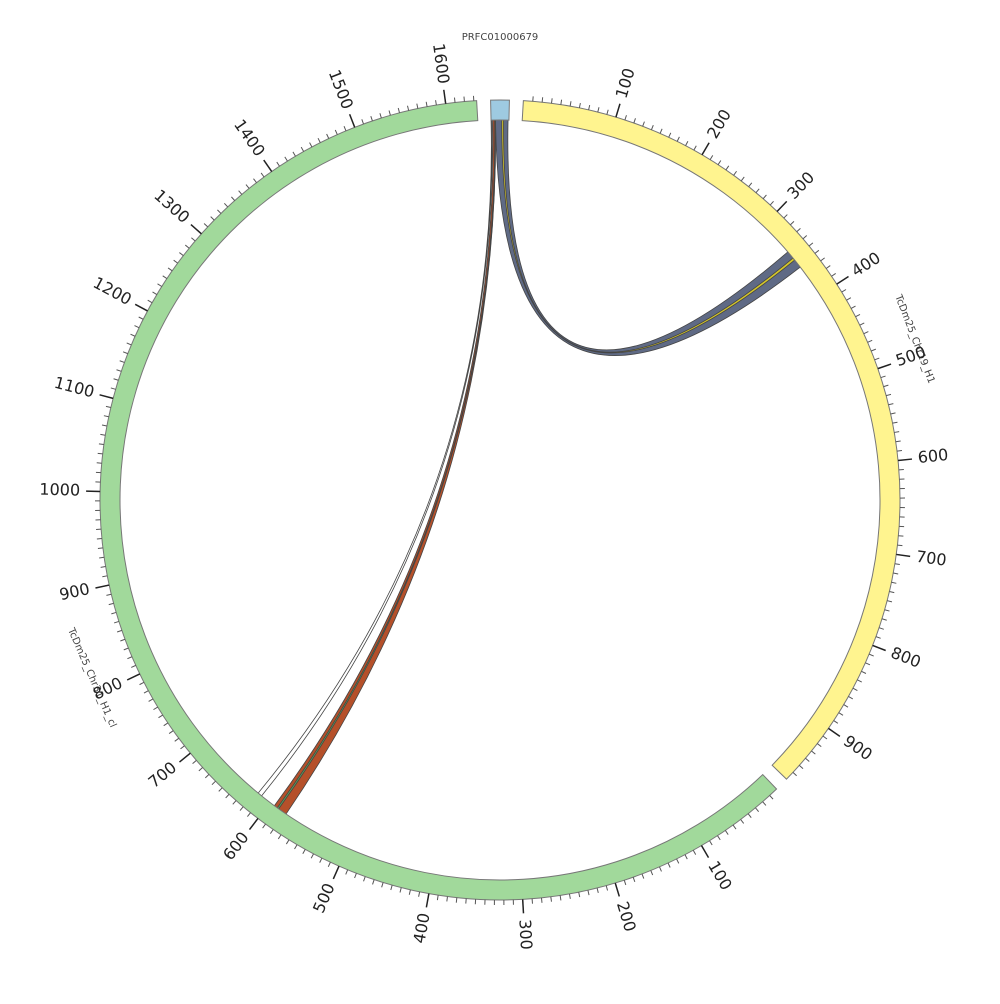 The height and width of the screenshot is (1004, 1000). What do you see at coordinates (626, 916) in the screenshot?
I see `tick-label: 200` at bounding box center [626, 916].